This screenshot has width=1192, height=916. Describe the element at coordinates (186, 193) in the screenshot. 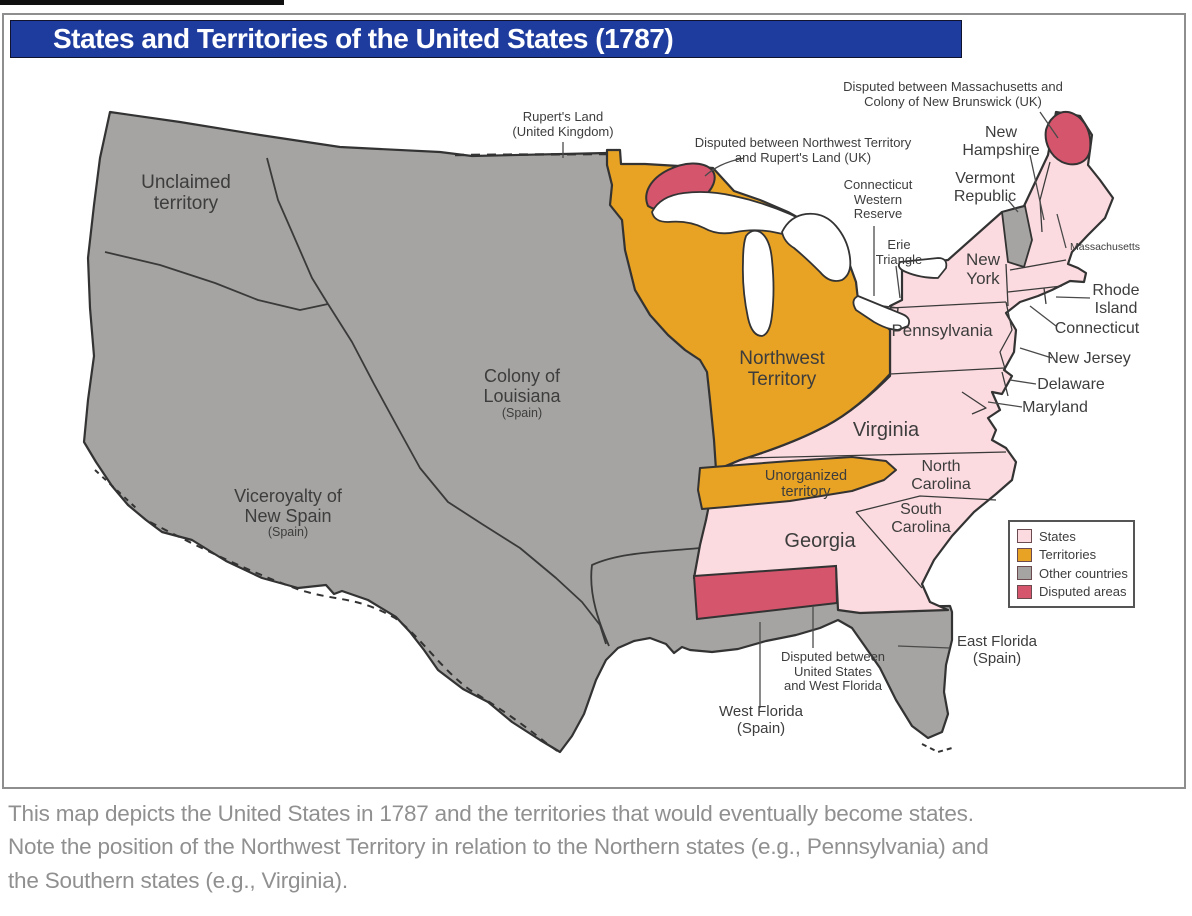

I see `label-unclaimed-territory: Unclaimed territory` at that location.